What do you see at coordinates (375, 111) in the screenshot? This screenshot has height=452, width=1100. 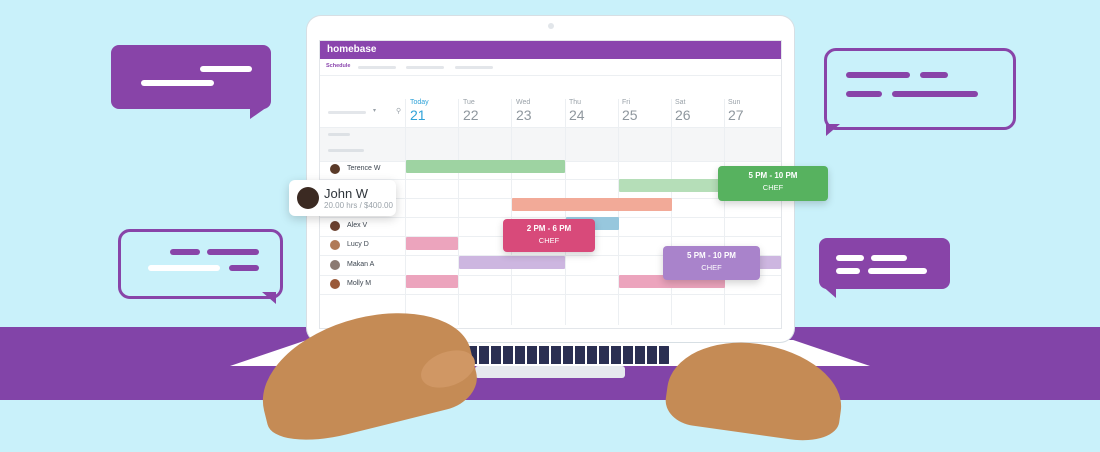 I see `chevron-down-icon: ▾` at bounding box center [375, 111].